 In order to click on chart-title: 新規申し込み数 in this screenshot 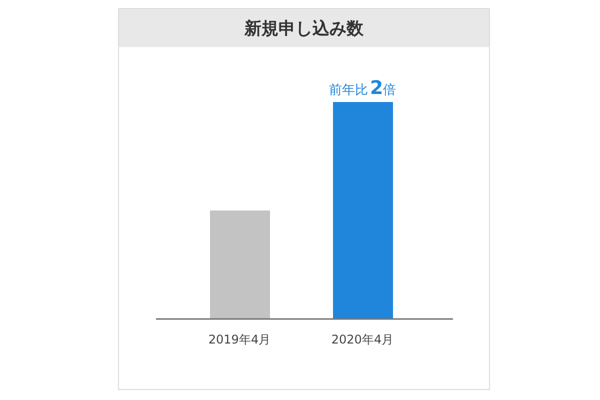, I will do `click(304, 29)`.